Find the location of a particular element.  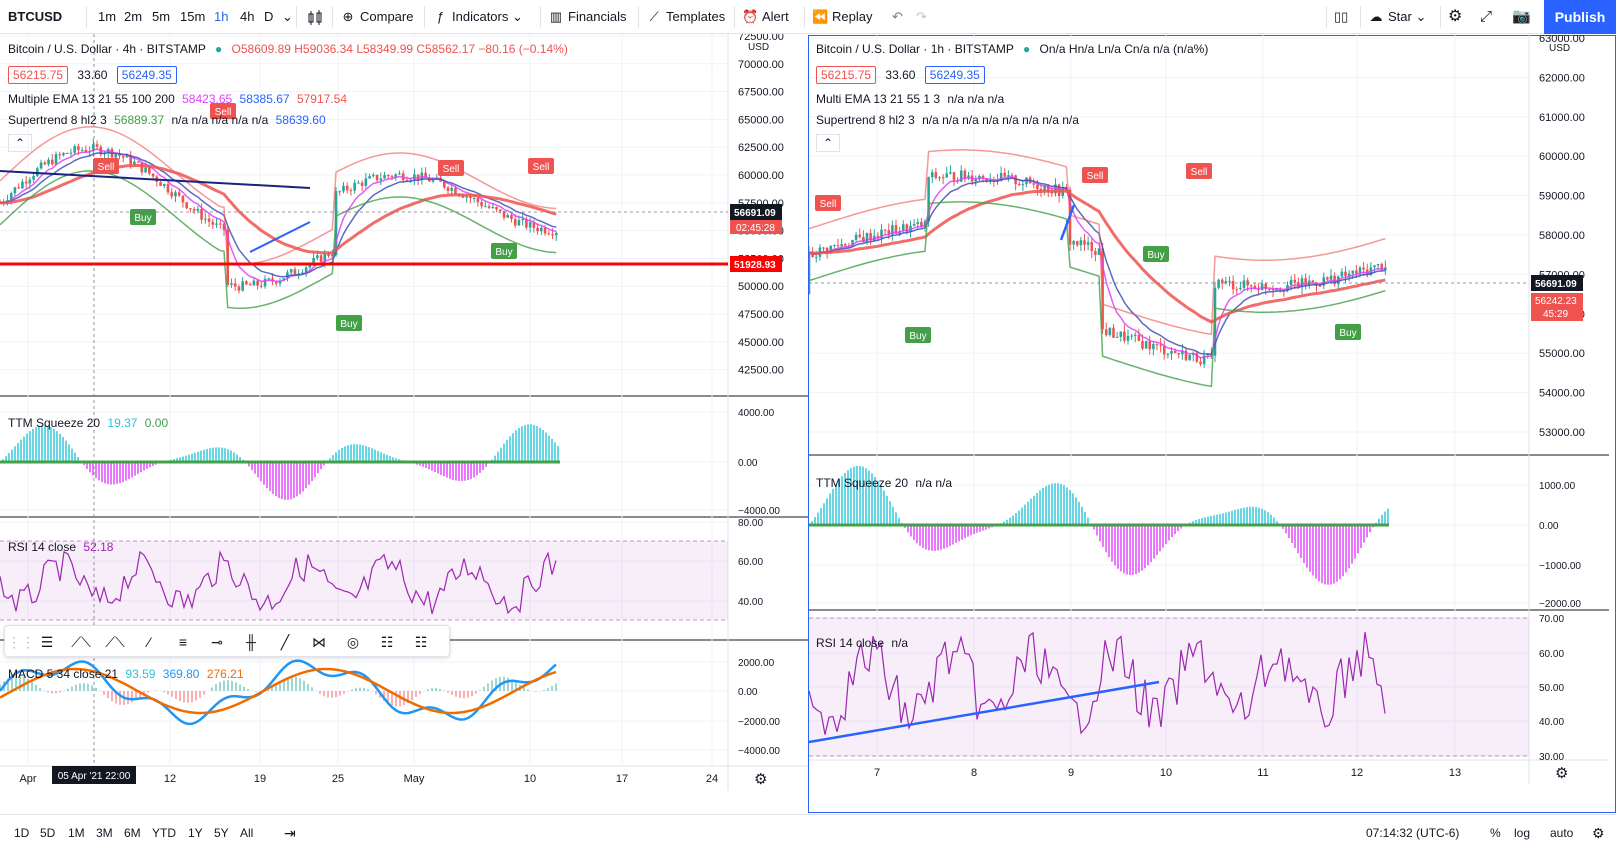

sub-price-tag is located at coordinates (1557, 307).